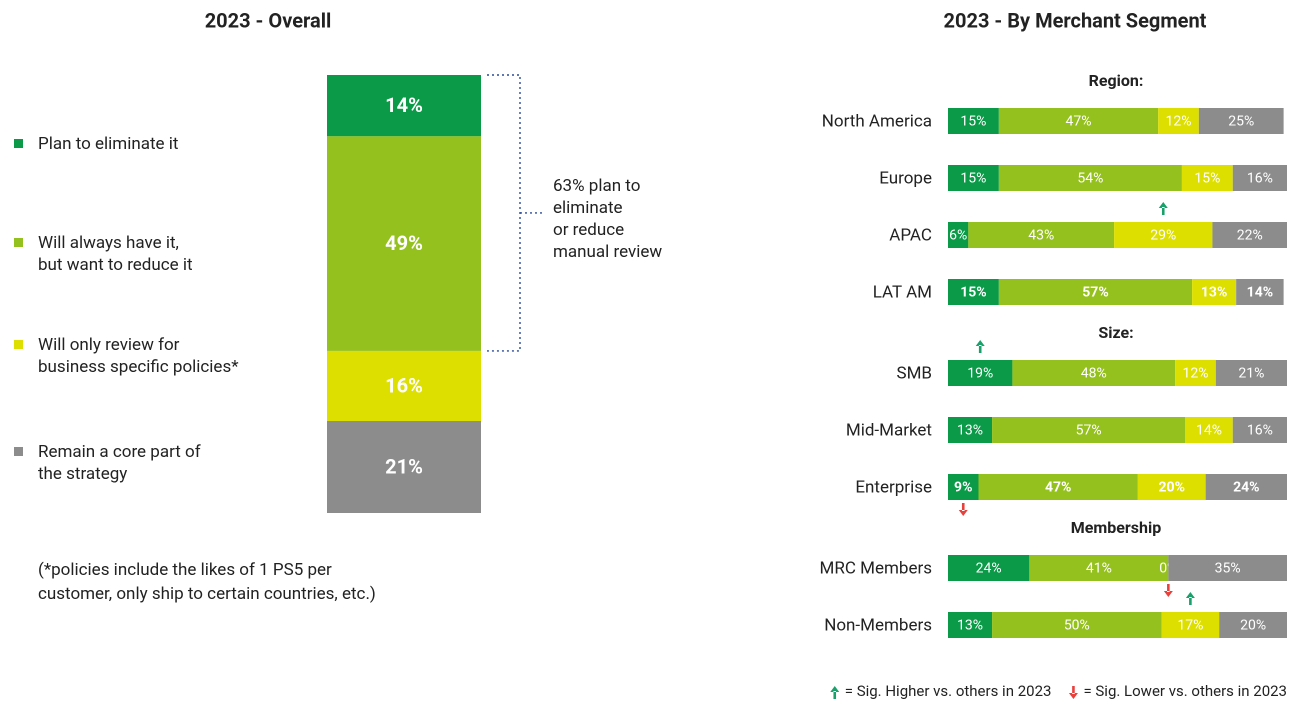  Describe the element at coordinates (119, 463) in the screenshot. I see `legend-label: Remain a core part of the strategy` at that location.